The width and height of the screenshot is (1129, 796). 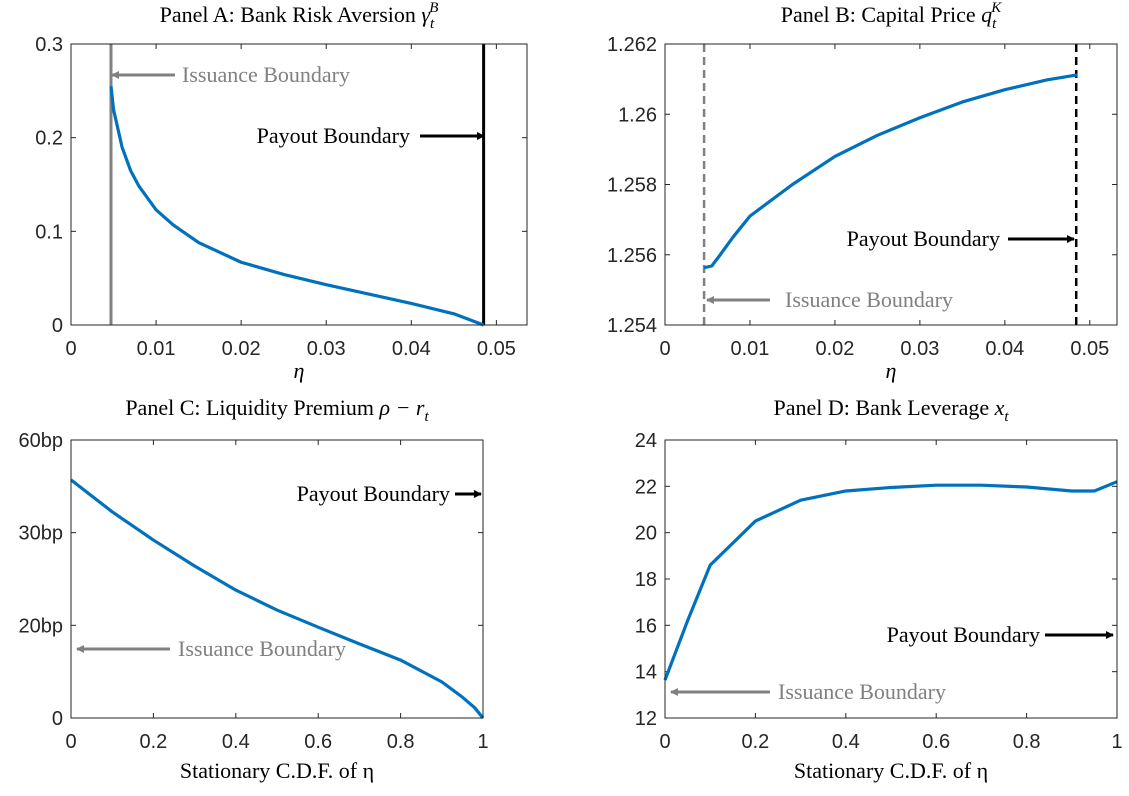 I want to click on title-math: ρ − r, so click(x=402, y=407).